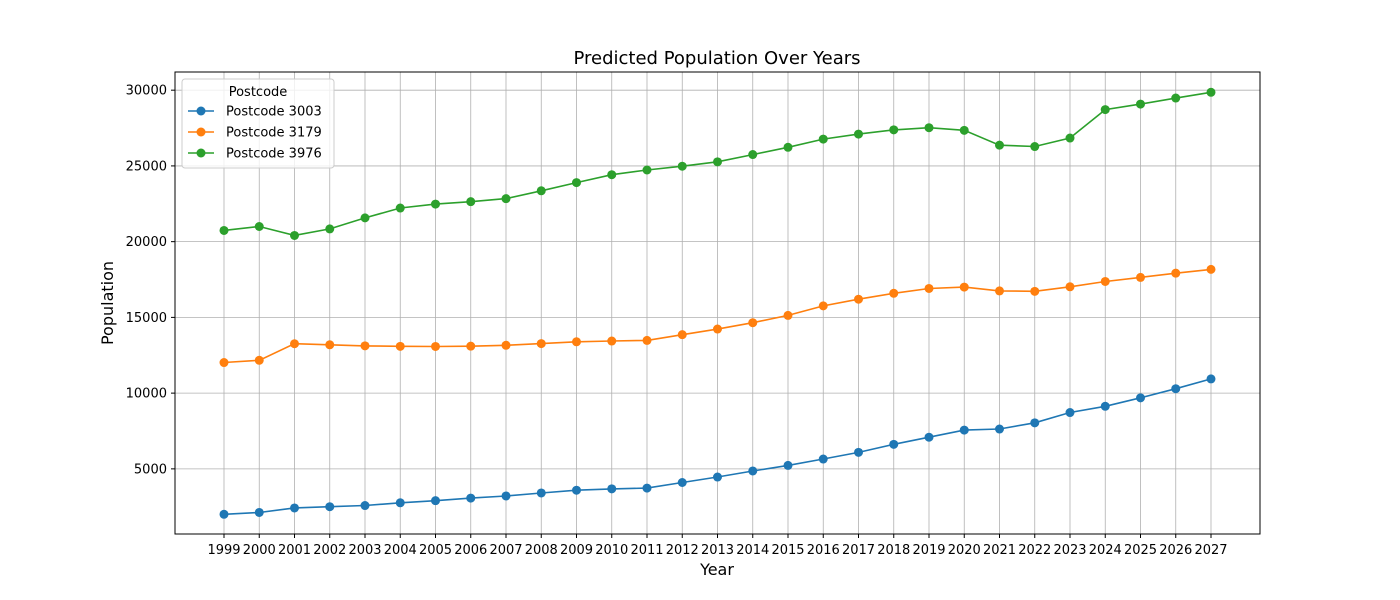 Image resolution: width=1400 pixels, height=600 pixels. What do you see at coordinates (1210, 550) in the screenshot?
I see `x-tick-label: 2027` at bounding box center [1210, 550].